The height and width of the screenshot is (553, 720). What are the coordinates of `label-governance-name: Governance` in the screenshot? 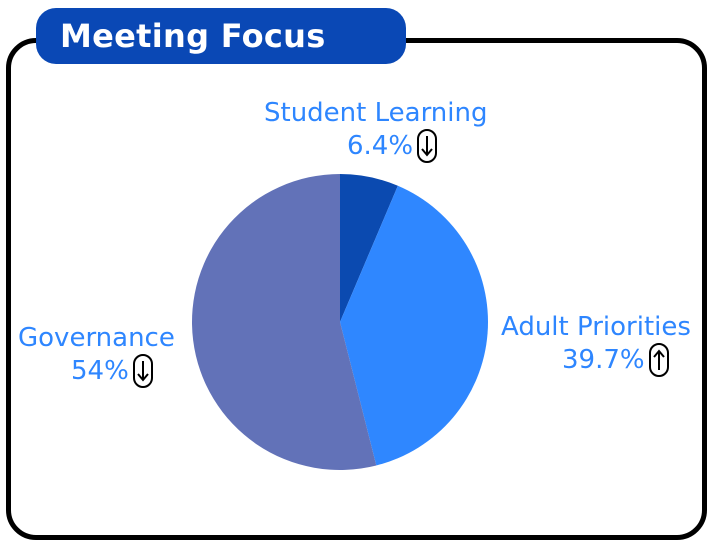 It's located at (96, 338).